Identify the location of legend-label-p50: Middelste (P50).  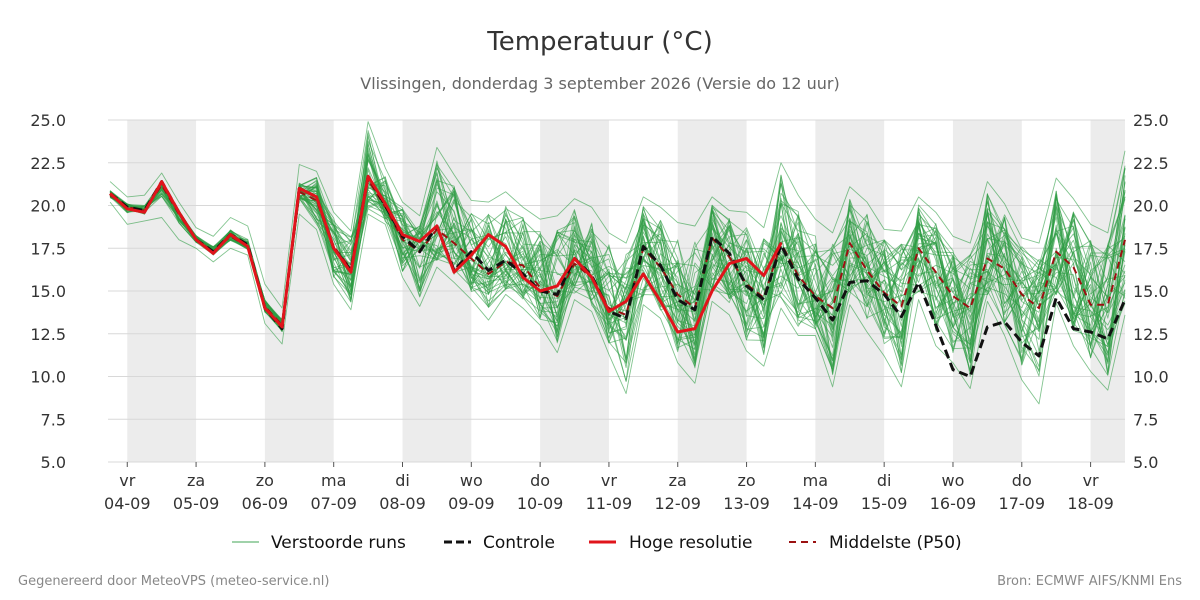
(895, 543).